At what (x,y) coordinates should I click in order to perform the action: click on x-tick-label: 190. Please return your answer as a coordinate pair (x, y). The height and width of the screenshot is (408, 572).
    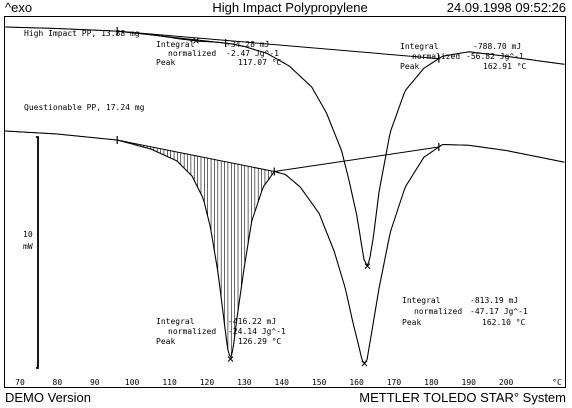
    Looking at the image, I should click on (469, 382).